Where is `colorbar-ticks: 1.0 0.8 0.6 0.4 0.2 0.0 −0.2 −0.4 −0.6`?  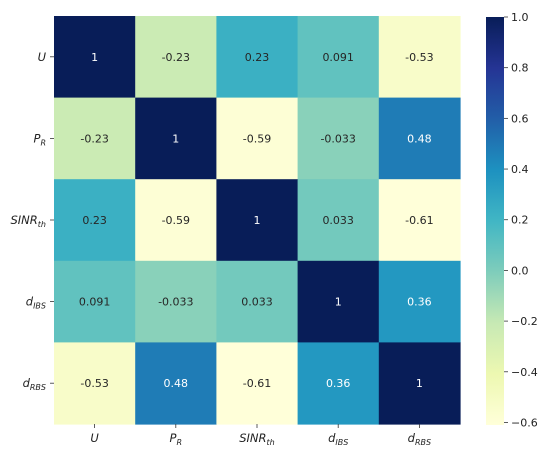
colorbar-ticks: 1.0 0.8 0.6 0.4 0.2 0.0 −0.2 −0.4 −0.6 is located at coordinates (521, 220).